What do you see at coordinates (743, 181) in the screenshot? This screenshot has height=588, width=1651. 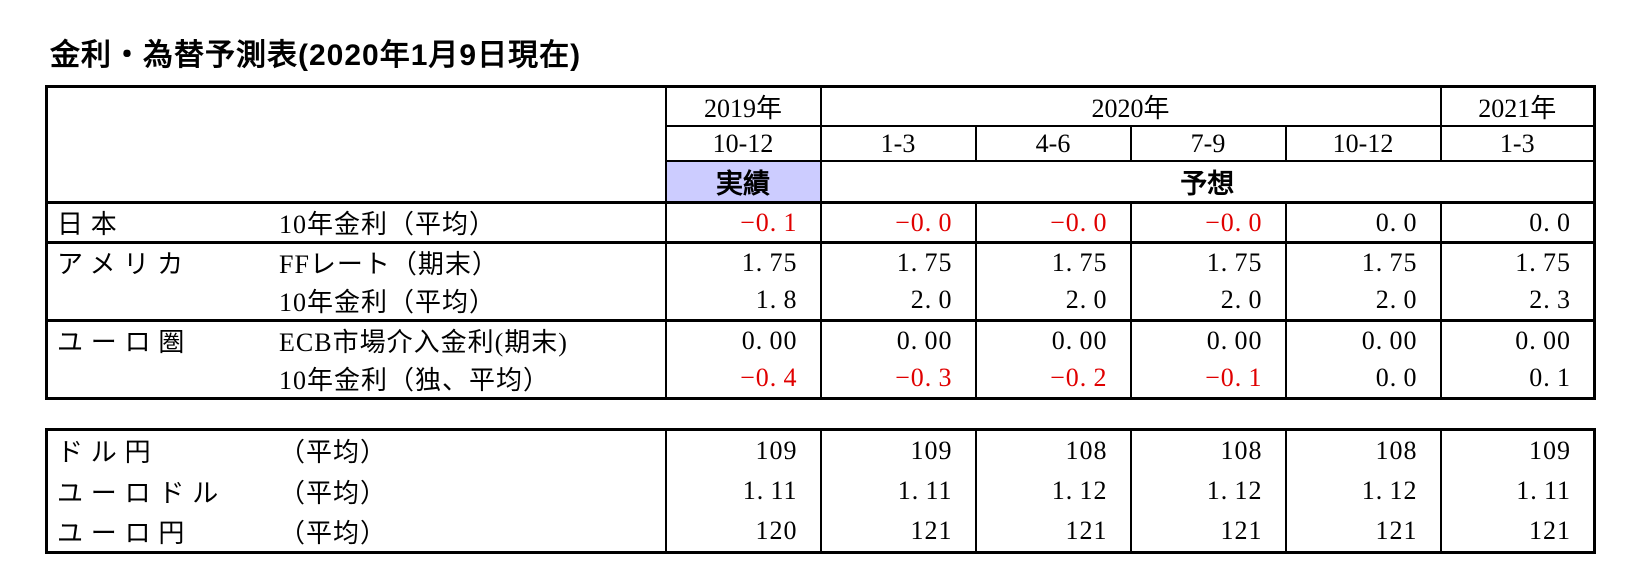 I see `actual-badge: 実績` at bounding box center [743, 181].